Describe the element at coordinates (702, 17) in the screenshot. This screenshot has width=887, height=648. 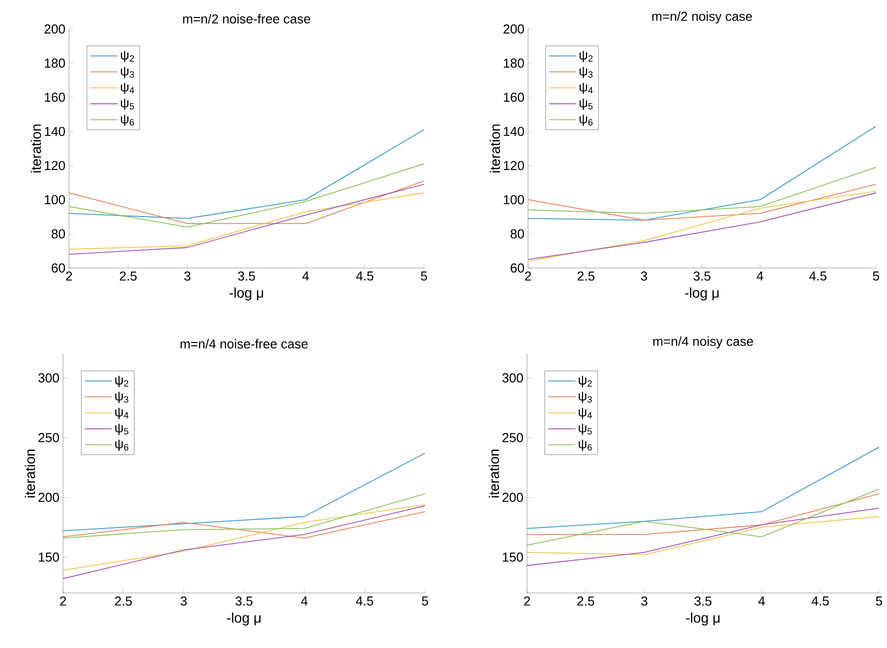
I see `chart-title: m=n/2 noisy case` at that location.